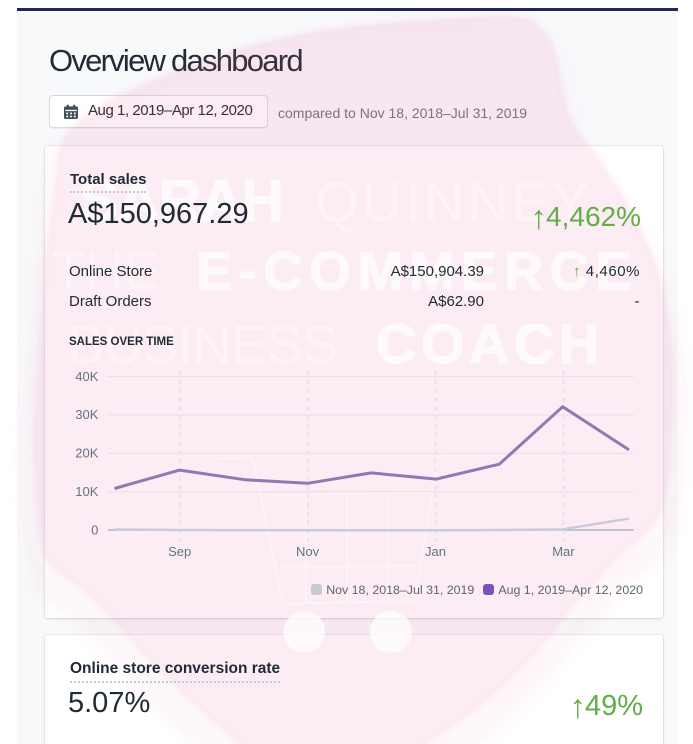 Image resolution: width=693 pixels, height=744 pixels. Describe the element at coordinates (86, 414) in the screenshot. I see `svg-text: 30K` at that location.